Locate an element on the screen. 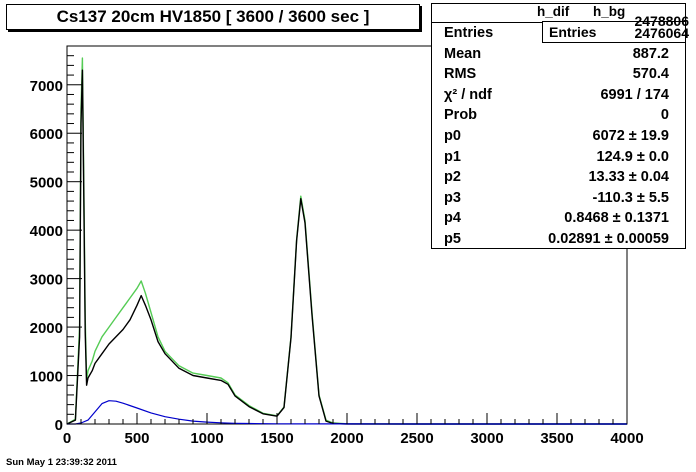 The image size is (696, 472). stats-key: p5 is located at coordinates (452, 239).